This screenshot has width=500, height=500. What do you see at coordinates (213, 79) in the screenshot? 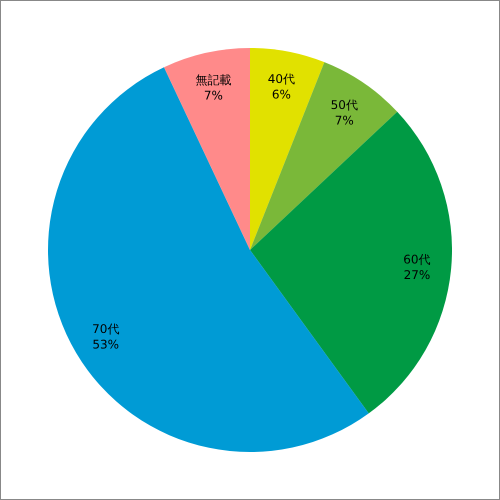
I see `slice-label: 無記載` at bounding box center [213, 79].